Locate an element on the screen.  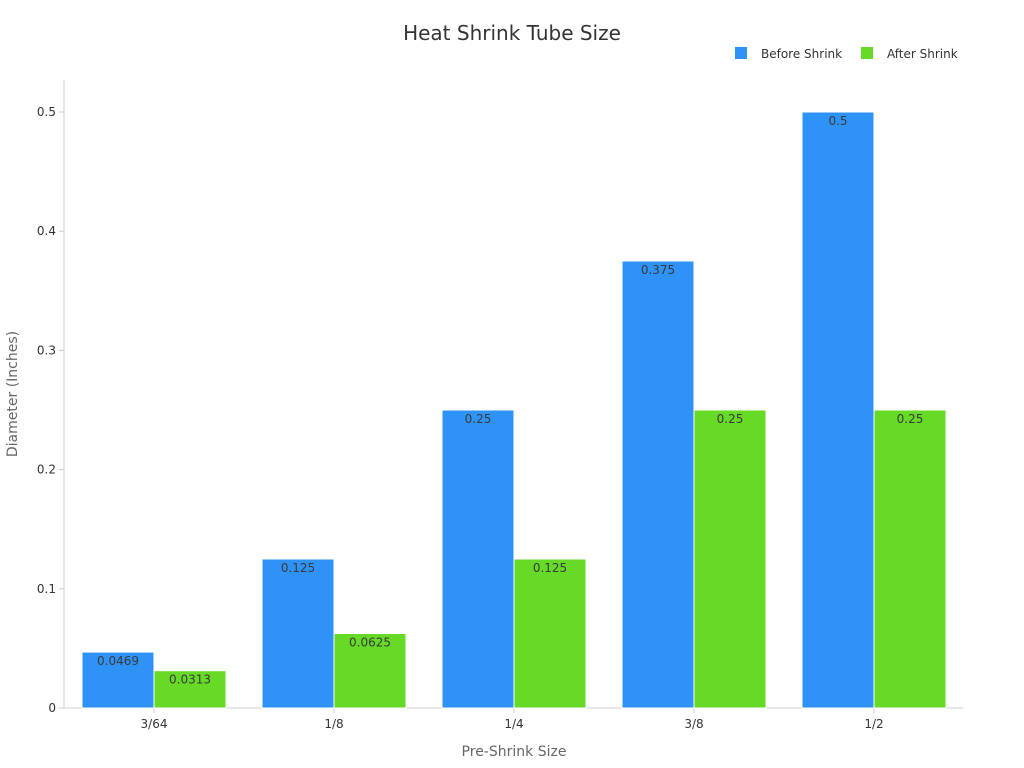
y-tick-label: 0.5 is located at coordinates (46, 112).